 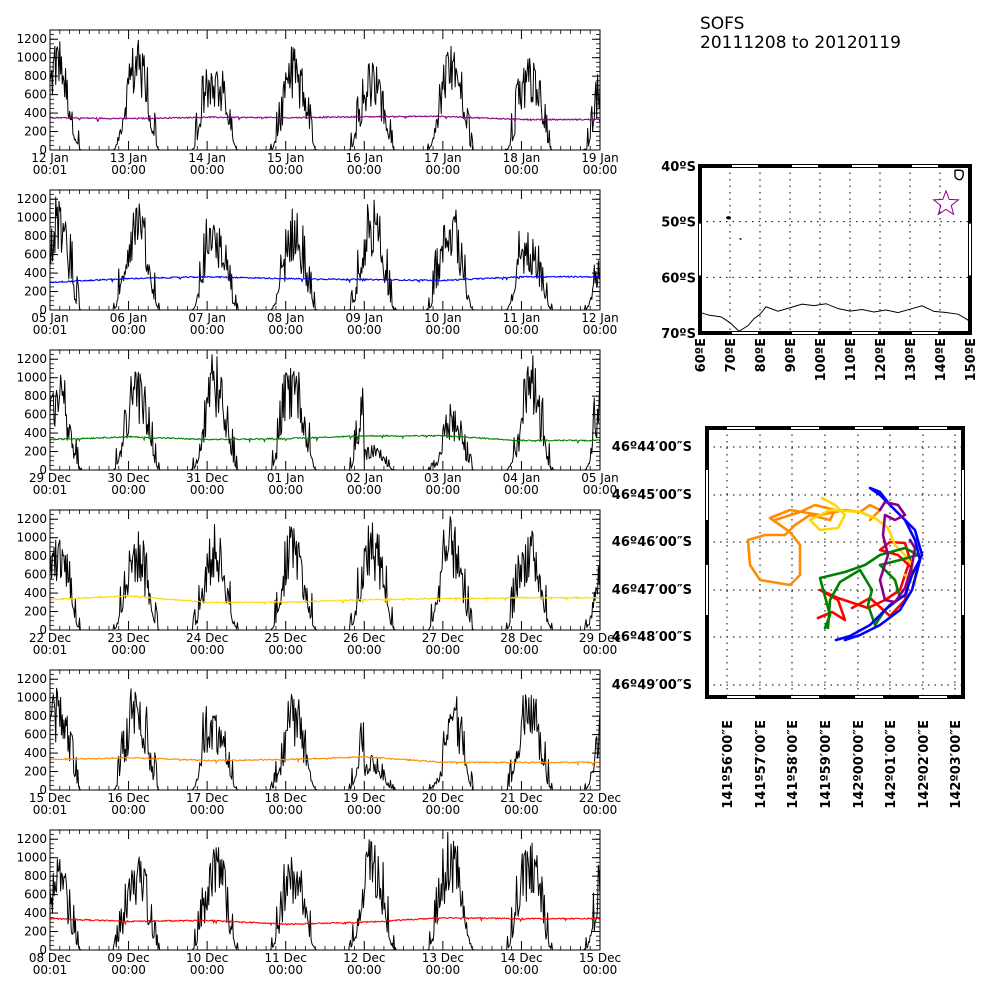 What do you see at coordinates (207, 158) in the screenshot?
I see `x-tick-label-date: 14 Jan` at bounding box center [207, 158].